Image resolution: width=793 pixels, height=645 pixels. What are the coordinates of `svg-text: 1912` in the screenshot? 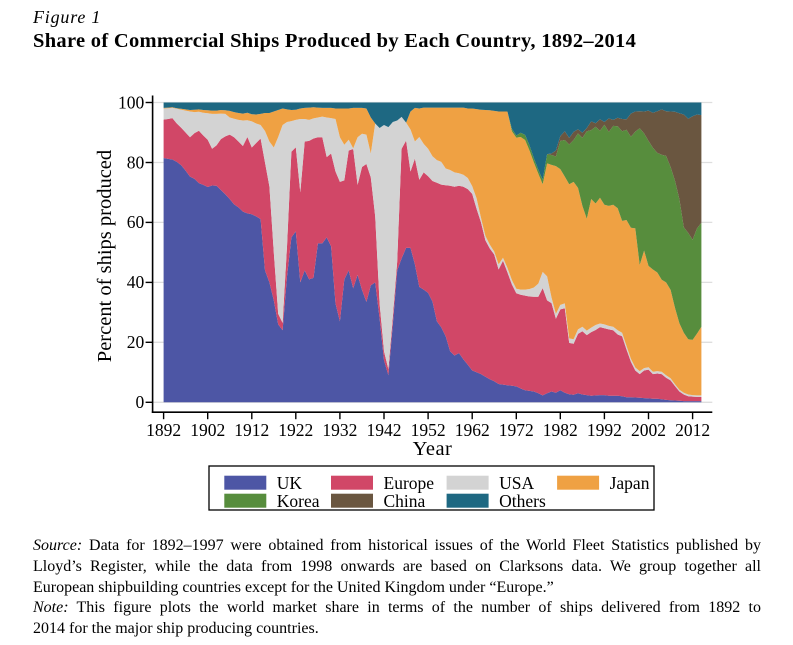 It's located at (251, 430).